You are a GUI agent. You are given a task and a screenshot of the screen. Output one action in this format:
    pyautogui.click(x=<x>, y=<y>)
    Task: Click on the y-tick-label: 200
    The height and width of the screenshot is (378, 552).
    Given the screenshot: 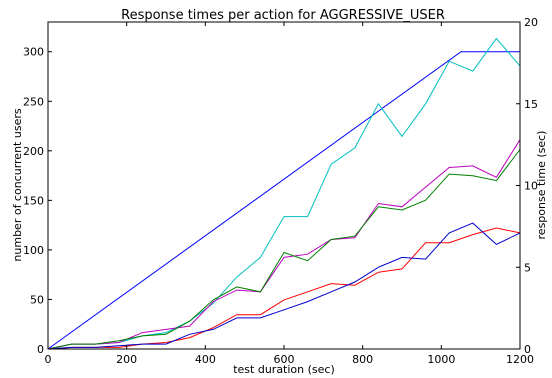 What is the action you would take?
    pyautogui.click(x=33, y=151)
    